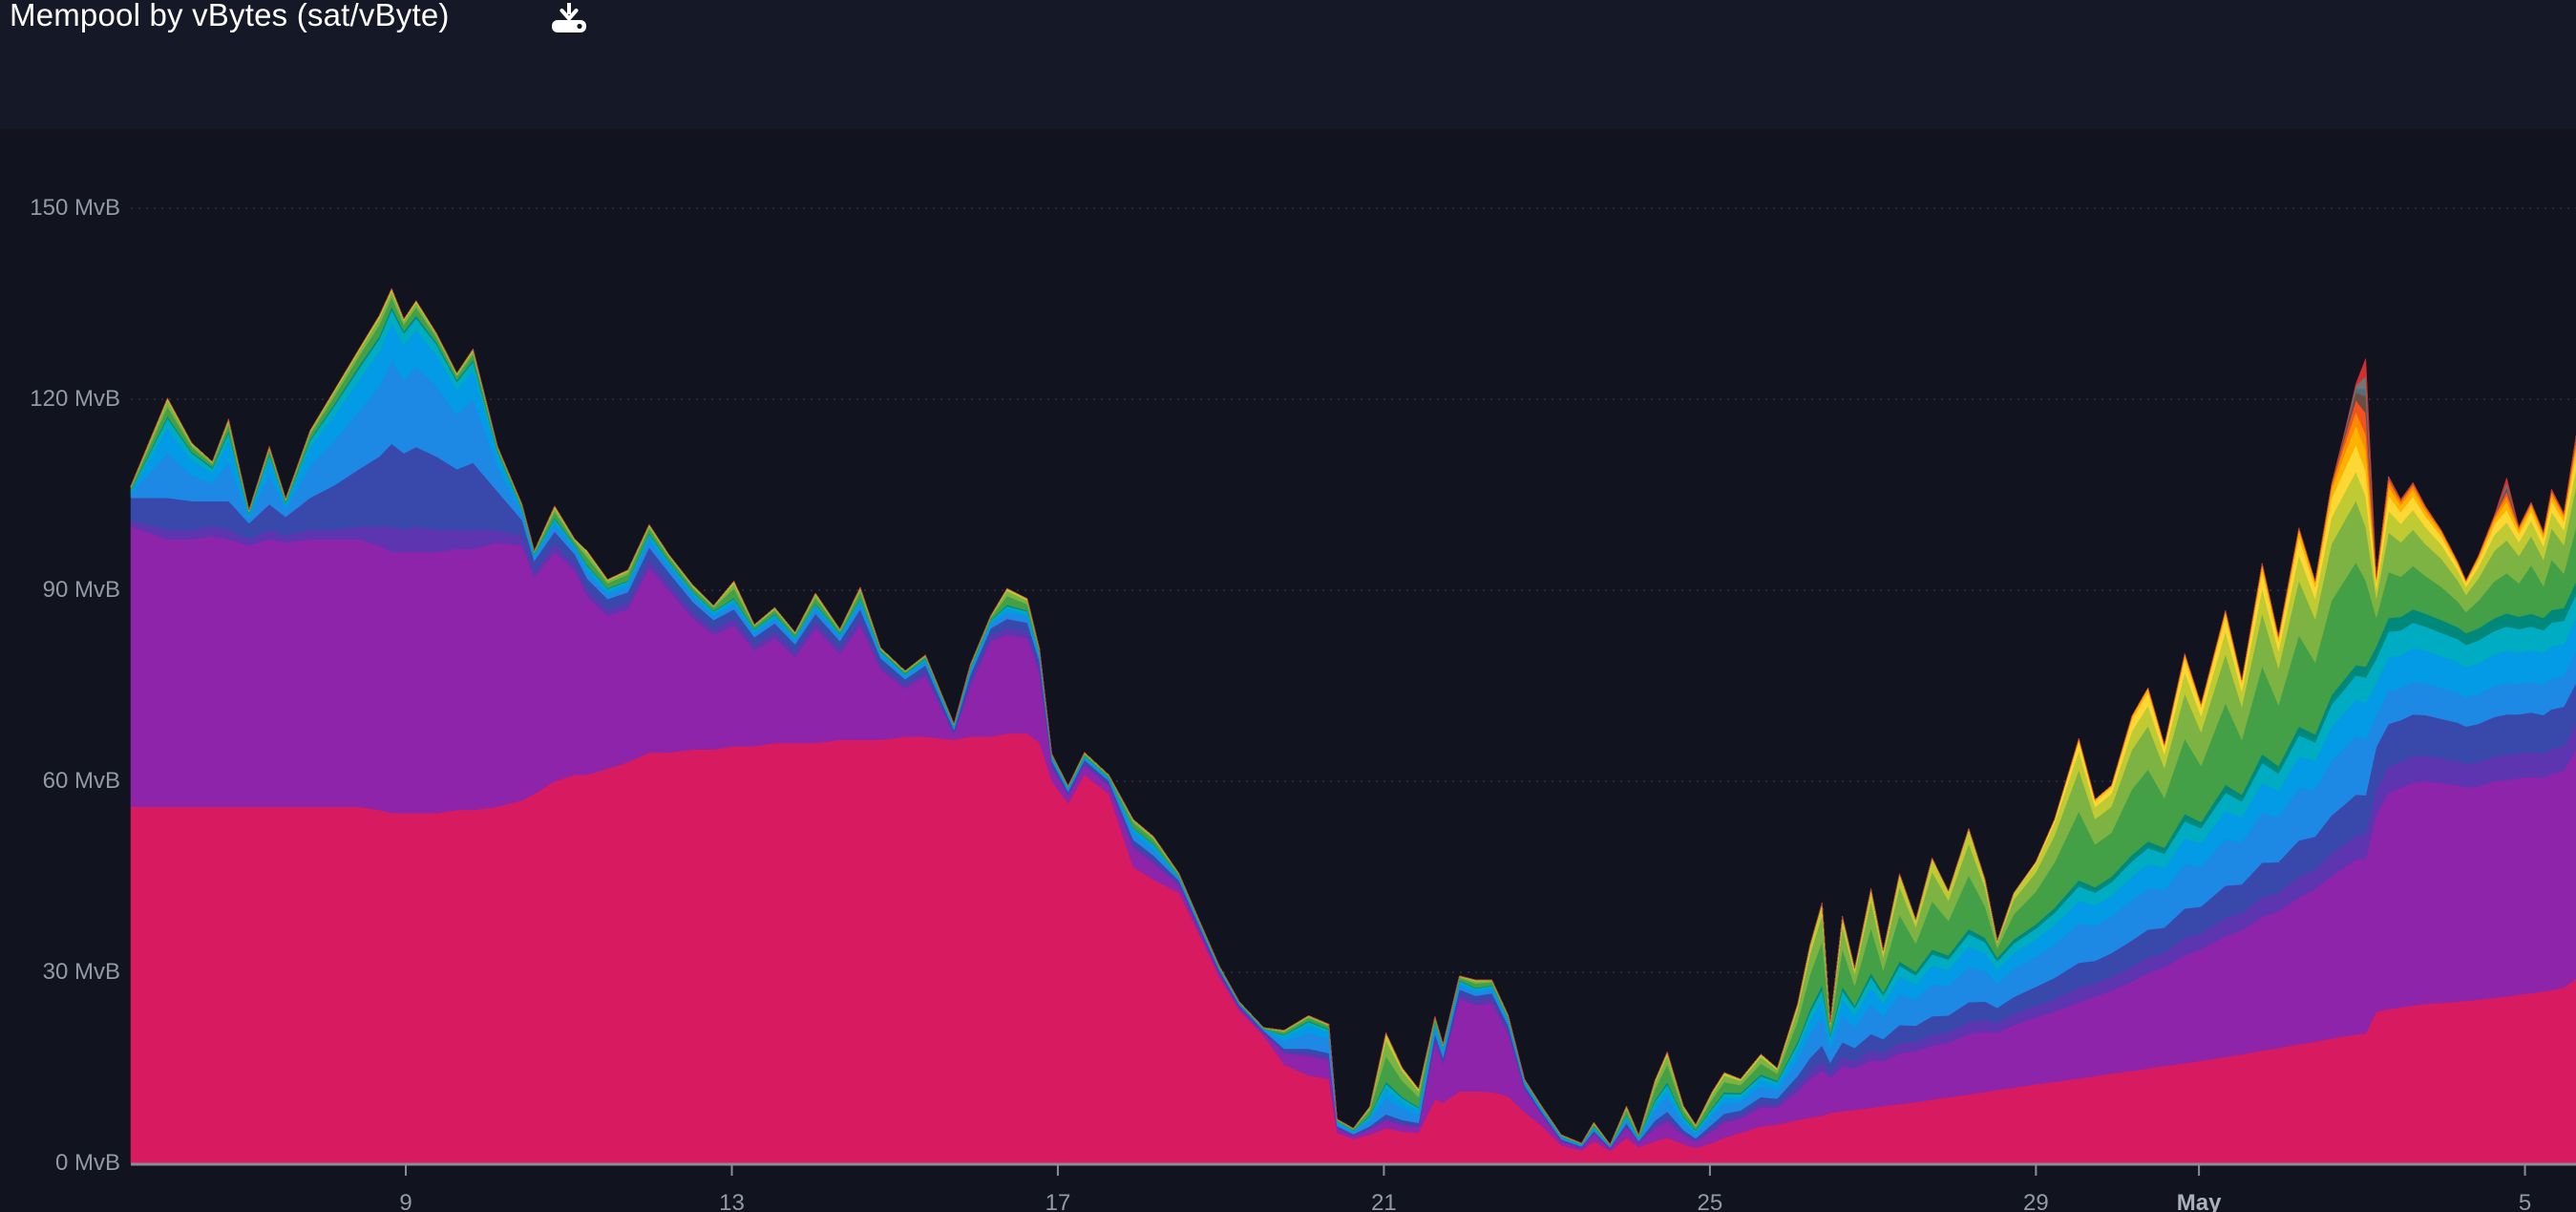  Describe the element at coordinates (569, 17) in the screenshot. I see `download-icon` at that location.